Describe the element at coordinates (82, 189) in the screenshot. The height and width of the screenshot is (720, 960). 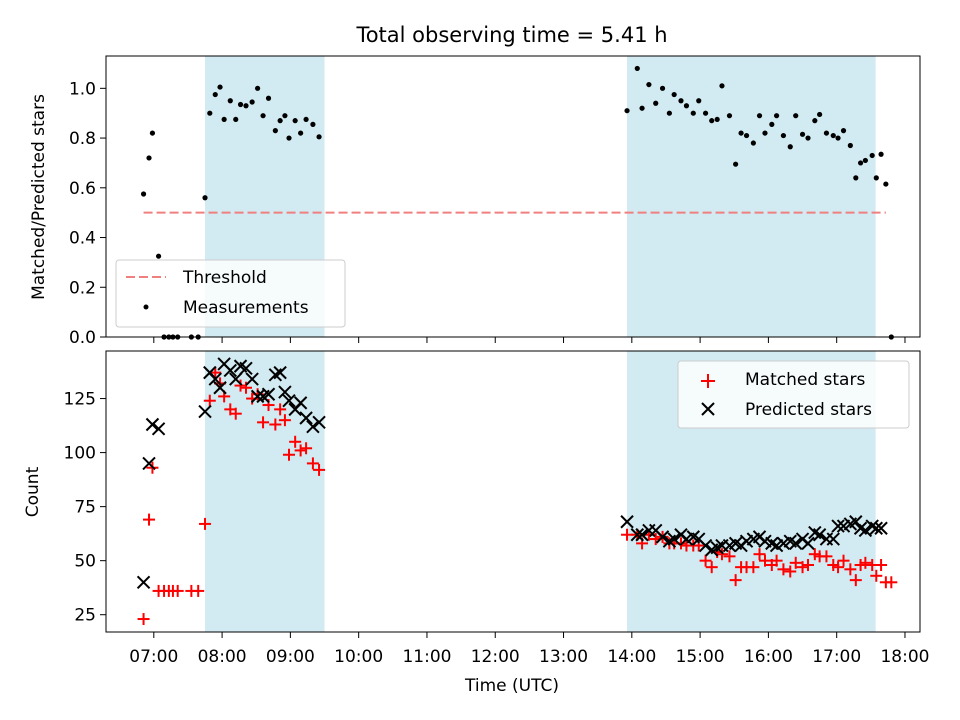
I see `y-tick-label: 0.6` at that location.